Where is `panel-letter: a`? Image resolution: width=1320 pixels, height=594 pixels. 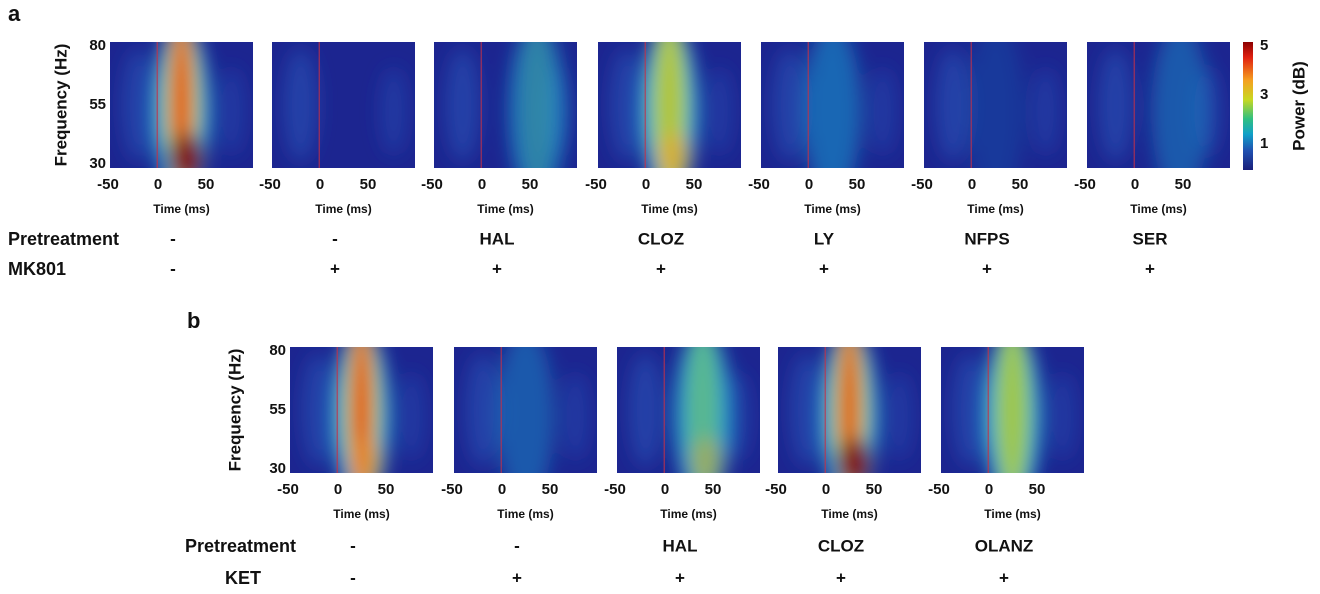
panel-letter: a is located at coordinates (14, 13).